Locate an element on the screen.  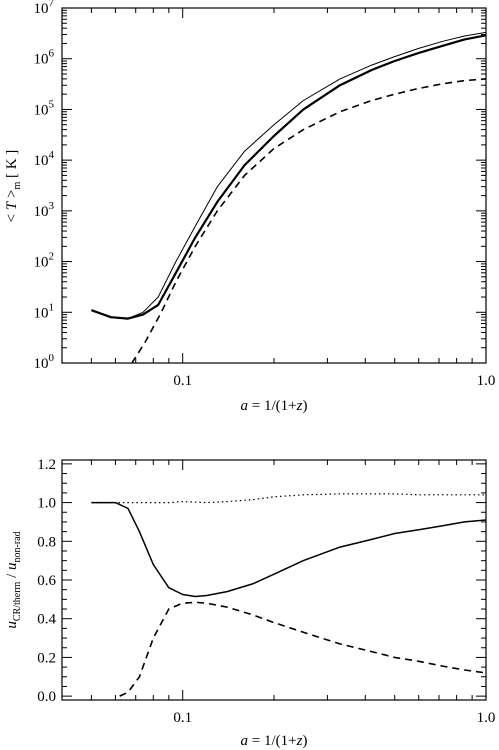
temperature-x-axis-label: a = 1/(1+z) is located at coordinates (274, 406).